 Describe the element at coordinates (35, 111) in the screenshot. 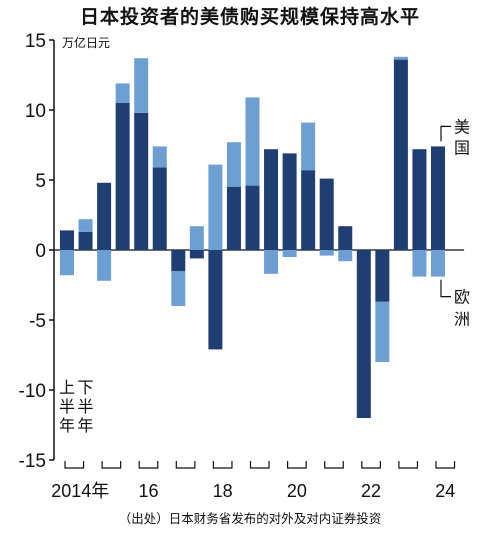

I see `y-tick-label: 10` at that location.